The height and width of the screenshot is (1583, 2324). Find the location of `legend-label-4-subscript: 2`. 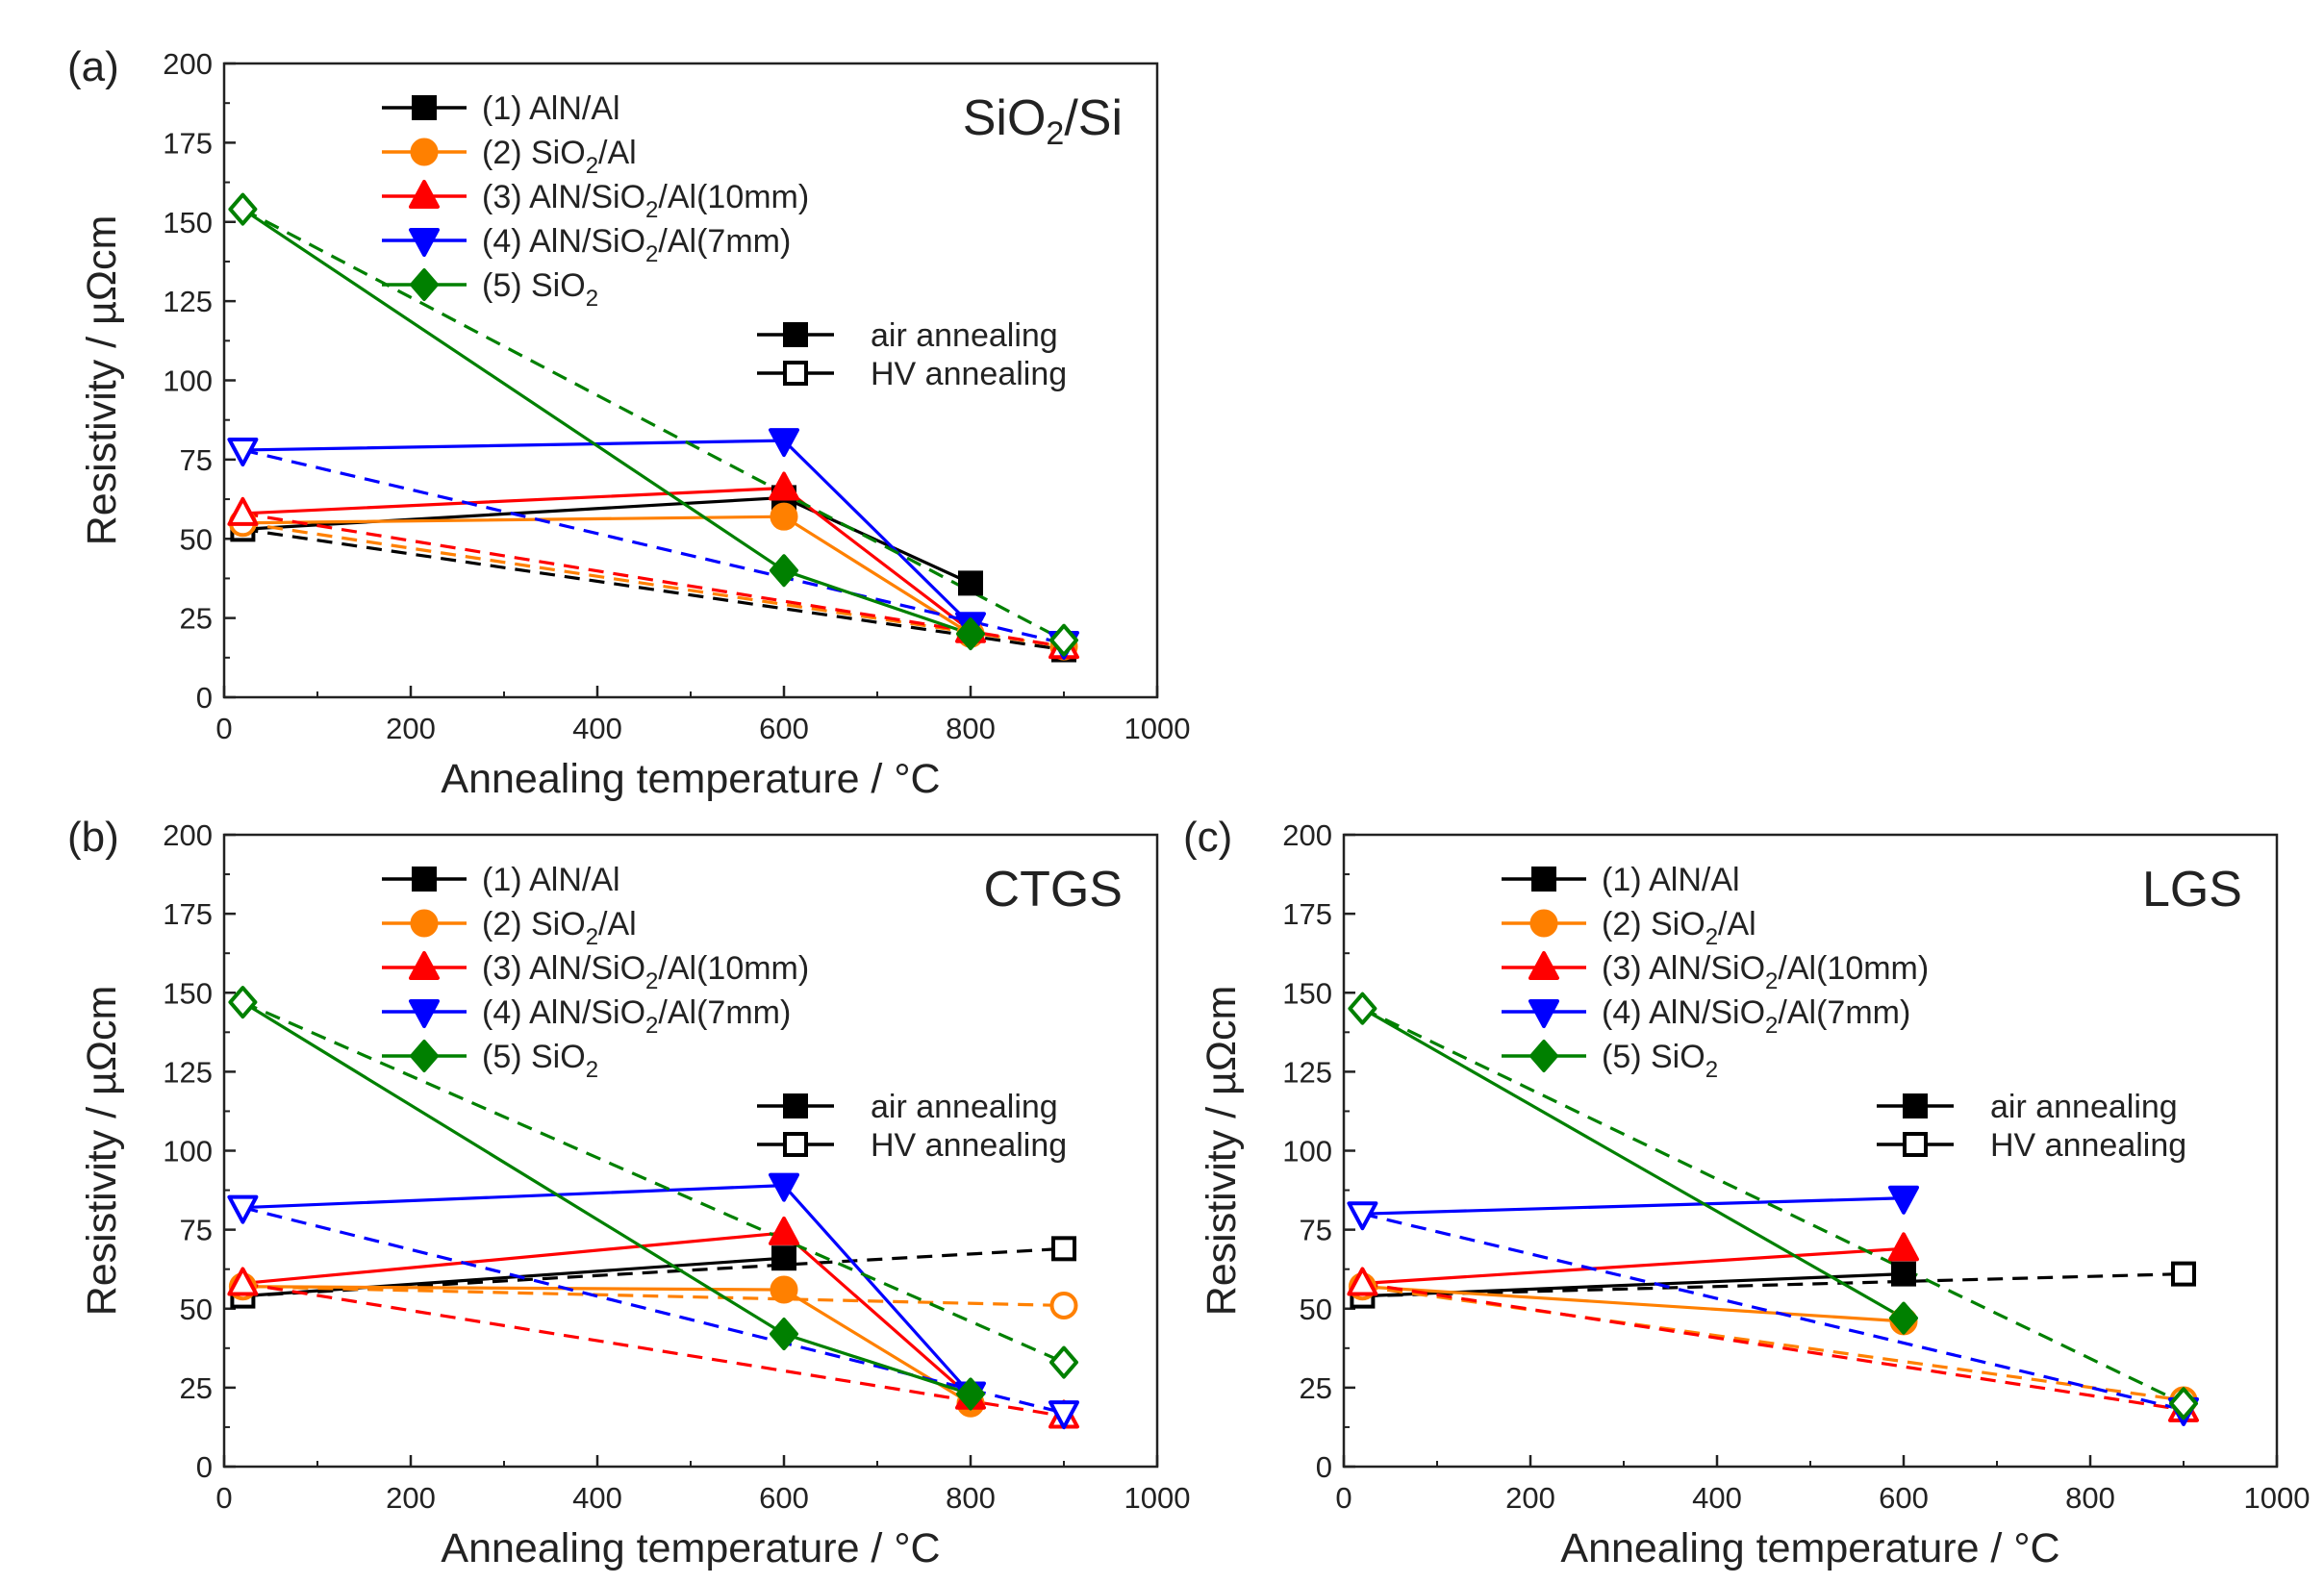

legend-label-4-subscript: 2 is located at coordinates (651, 254).